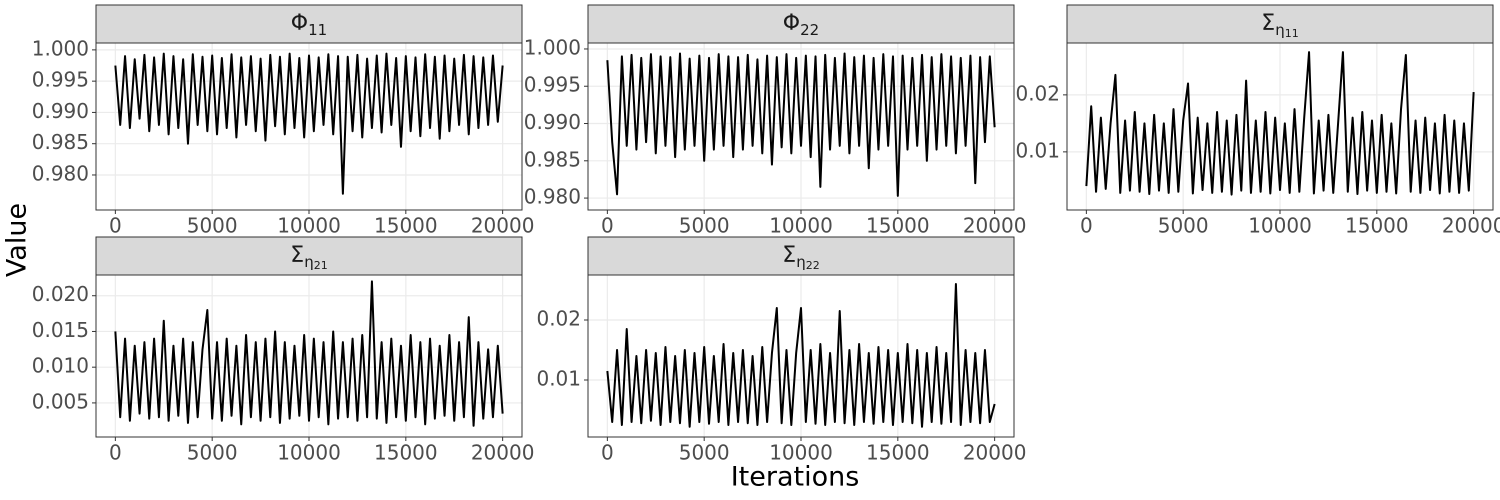  I want to click on strip-title: Φ22, so click(801, 25).